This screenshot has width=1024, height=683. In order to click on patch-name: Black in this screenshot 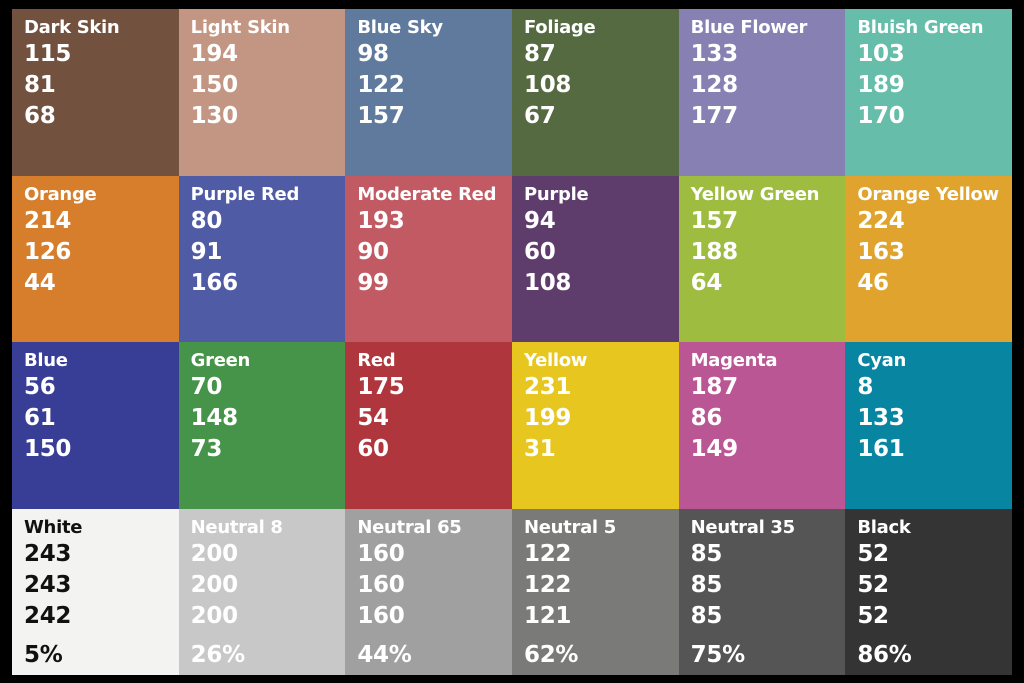, I will do `click(884, 527)`.